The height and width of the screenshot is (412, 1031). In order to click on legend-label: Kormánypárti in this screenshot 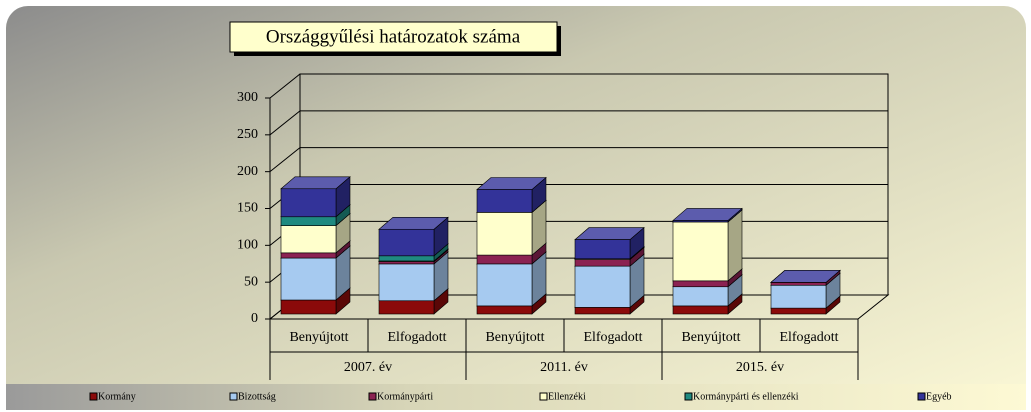, I will do `click(405, 396)`.